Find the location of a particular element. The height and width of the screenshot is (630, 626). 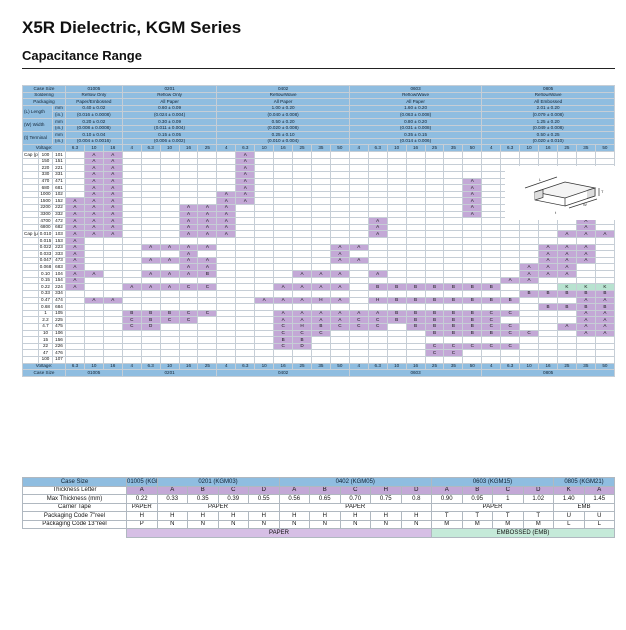

dim-in: (0.079 ± 0.008) is located at coordinates (548, 115).